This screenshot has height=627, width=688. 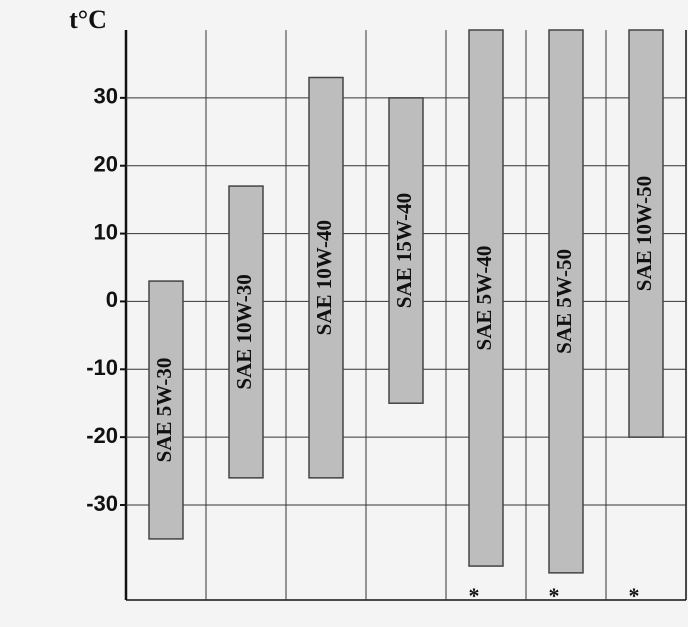 I want to click on bar-label: SAE 10W-30, so click(x=244, y=331).